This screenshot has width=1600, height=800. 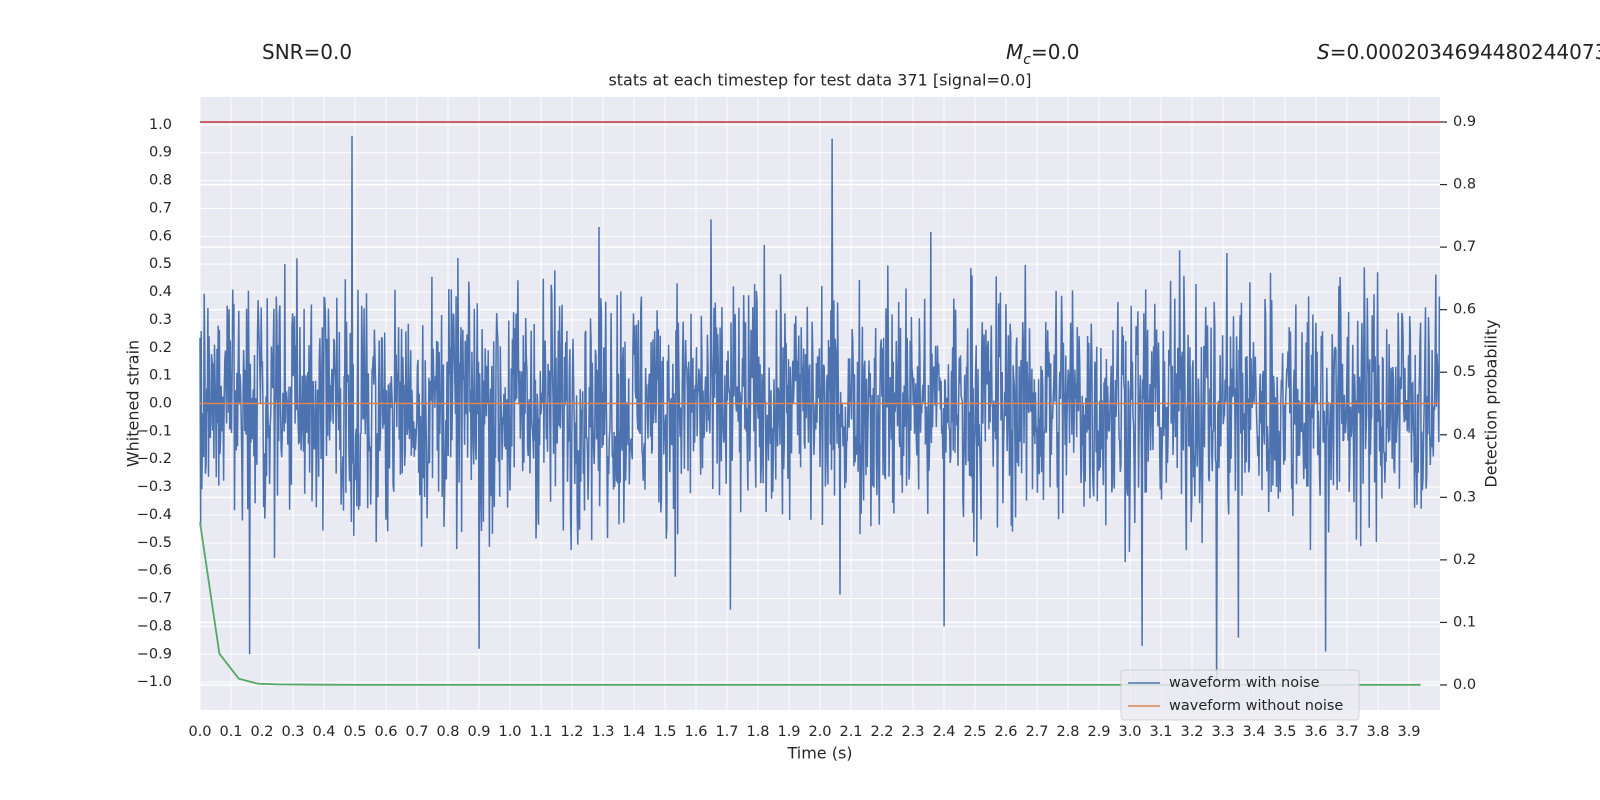 What do you see at coordinates (154, 654) in the screenshot?
I see `y-tick-label: −0.9` at bounding box center [154, 654].